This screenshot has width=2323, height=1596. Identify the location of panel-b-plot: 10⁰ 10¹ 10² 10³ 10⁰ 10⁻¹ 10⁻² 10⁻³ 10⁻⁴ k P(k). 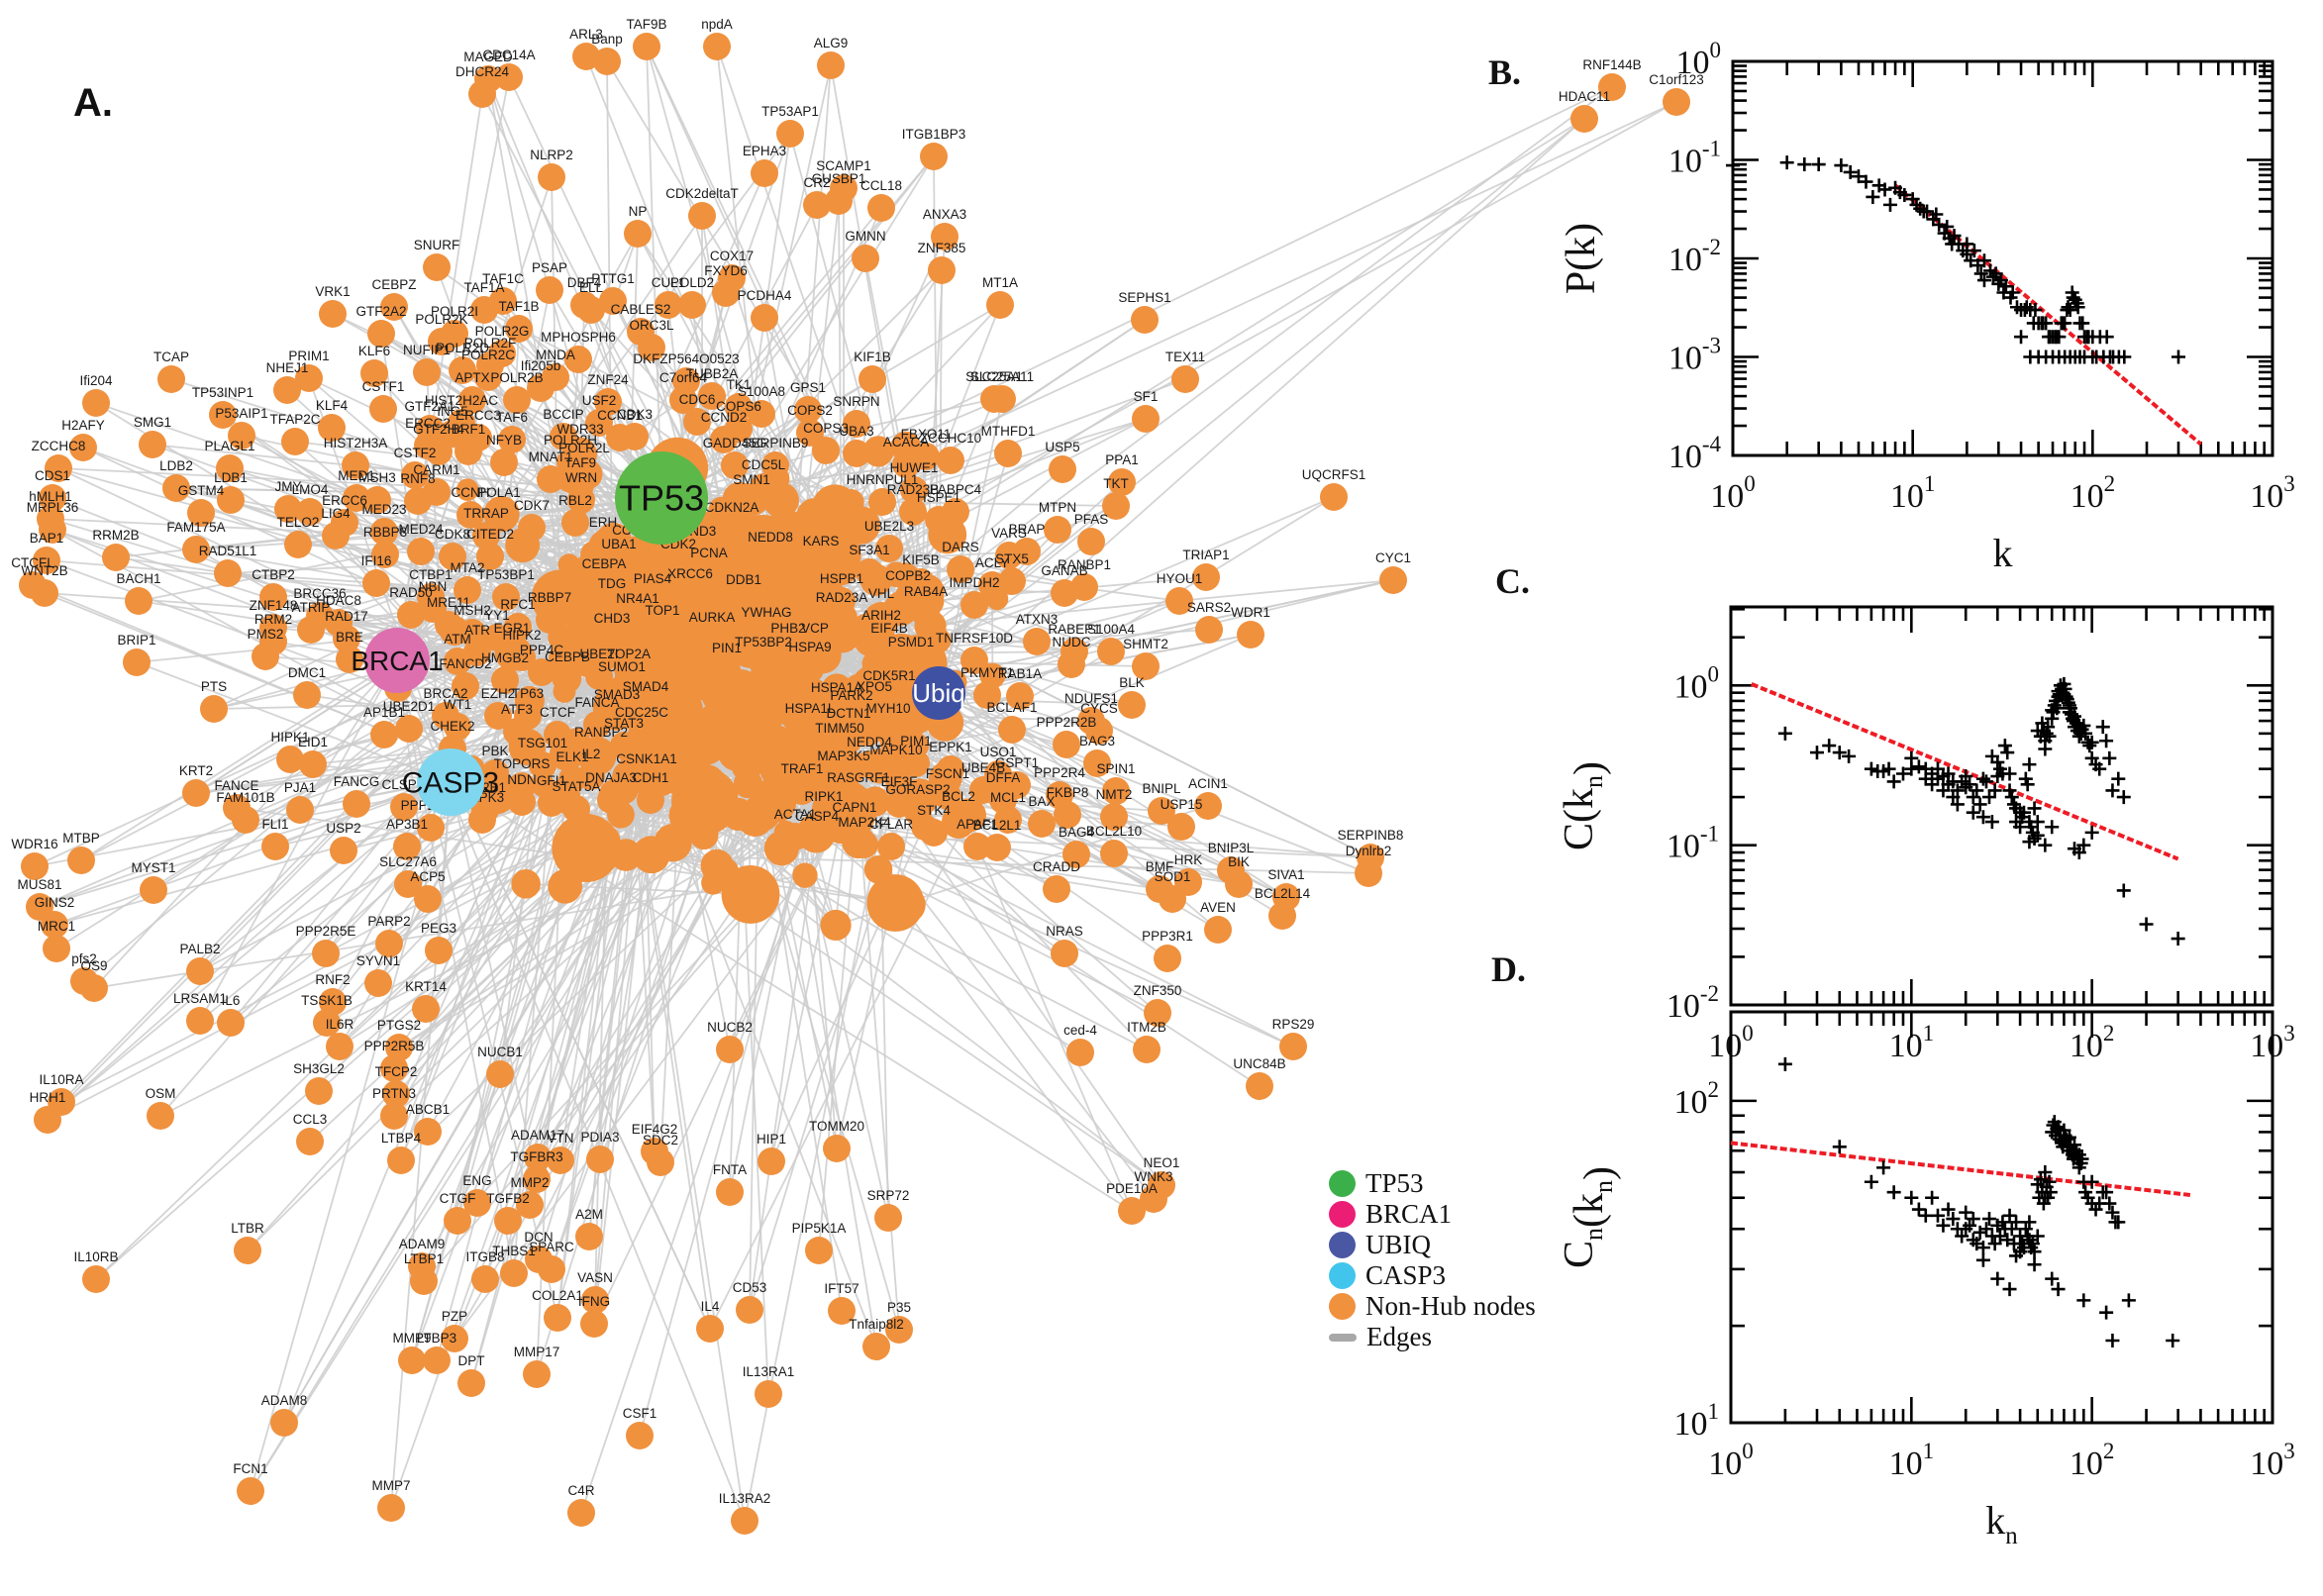
(1927, 306).